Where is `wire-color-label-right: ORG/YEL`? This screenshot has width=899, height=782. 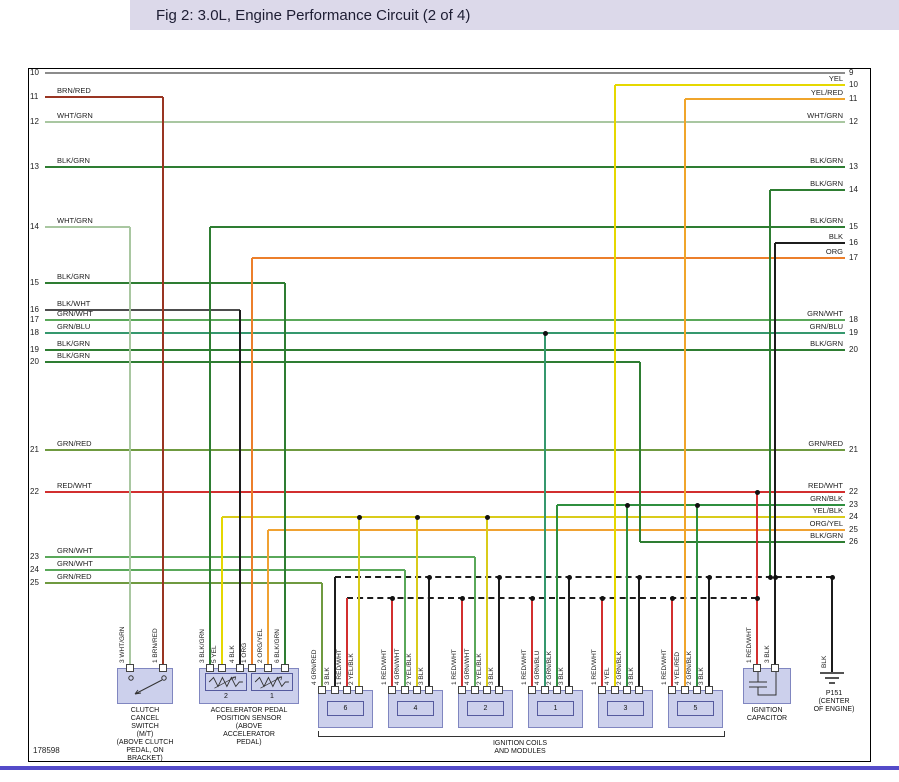
wire-color-label-right: ORG/YEL is located at coordinates (826, 523).